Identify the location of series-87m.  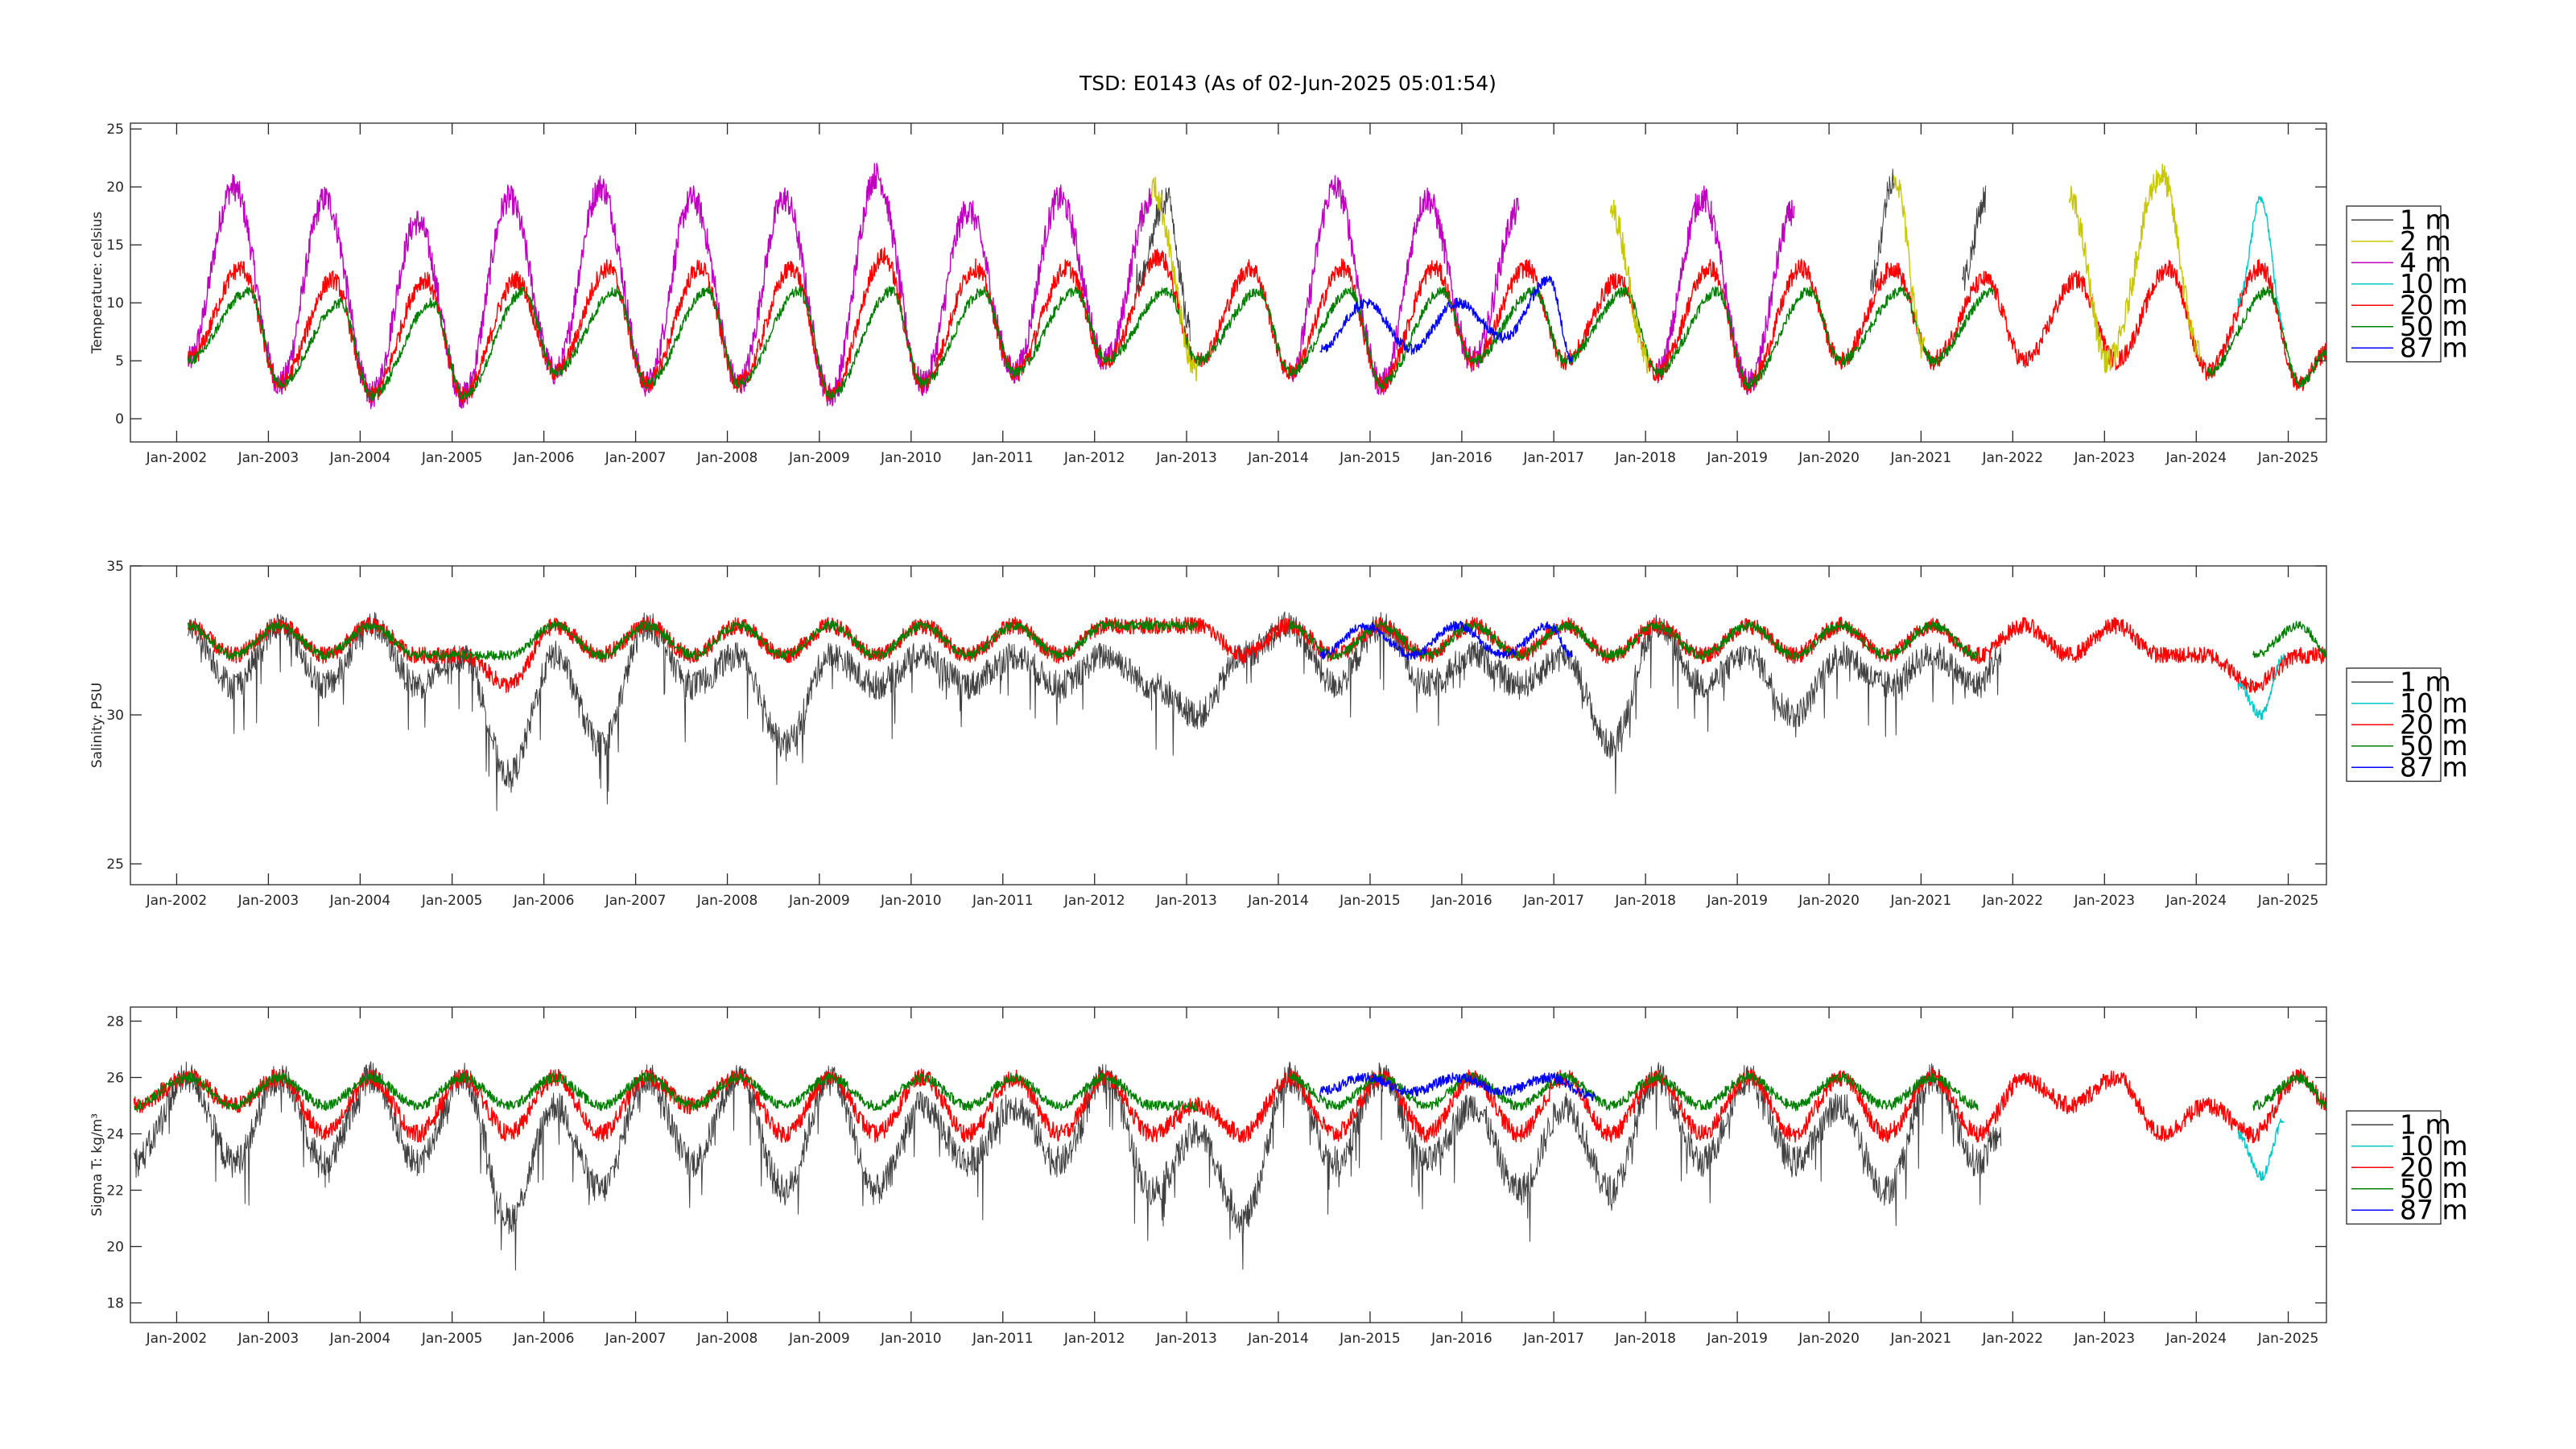
(1446, 640).